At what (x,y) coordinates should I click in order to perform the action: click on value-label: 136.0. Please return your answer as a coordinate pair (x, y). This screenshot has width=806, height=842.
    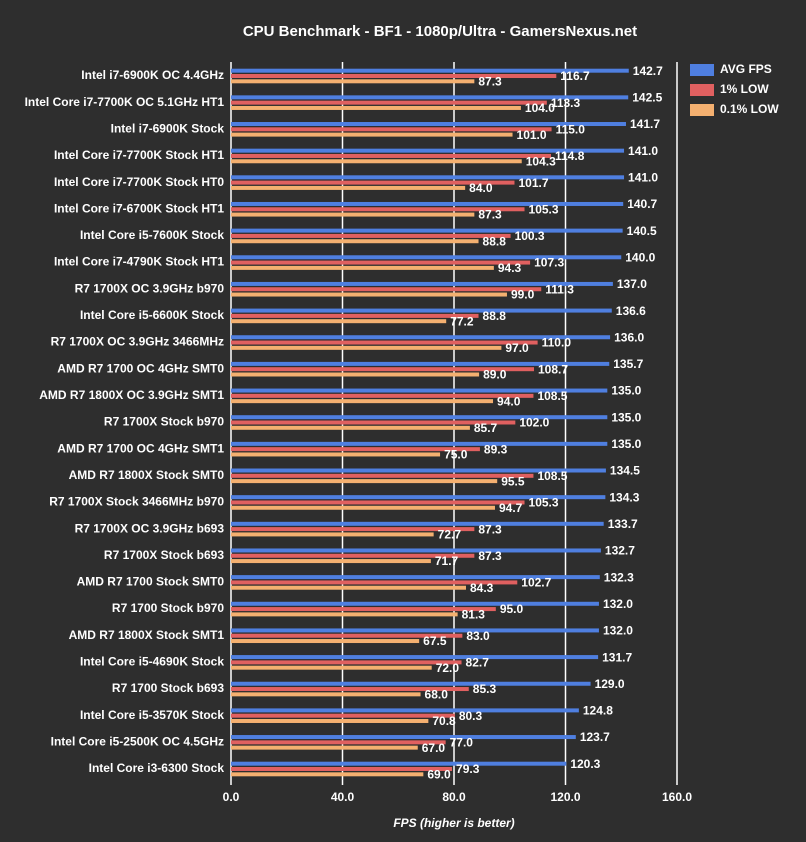
    Looking at the image, I should click on (629, 337).